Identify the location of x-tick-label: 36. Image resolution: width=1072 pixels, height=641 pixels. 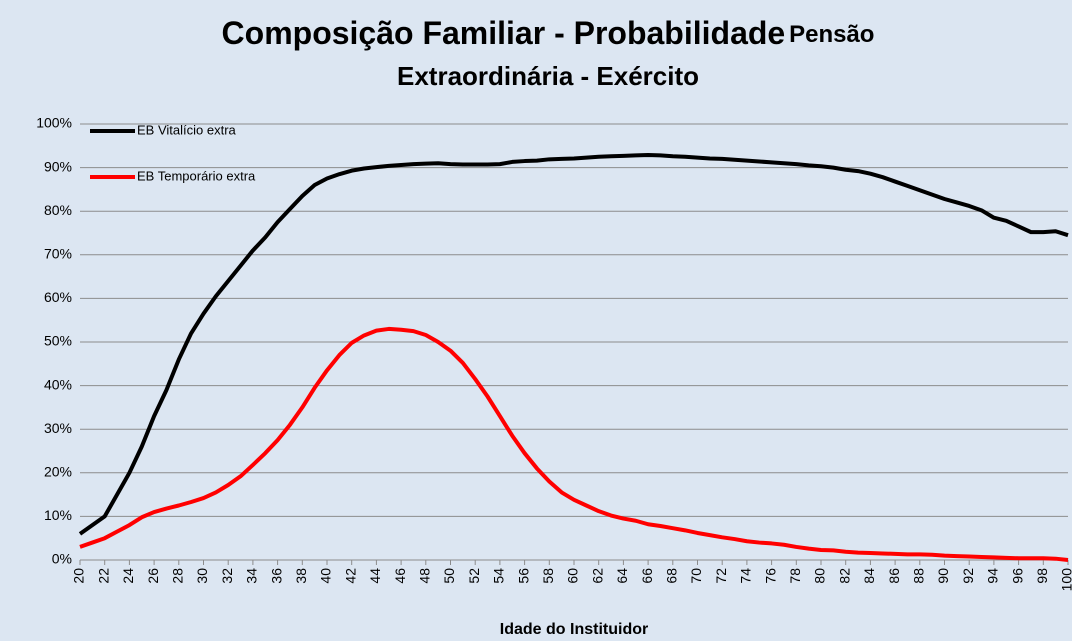
(276, 576).